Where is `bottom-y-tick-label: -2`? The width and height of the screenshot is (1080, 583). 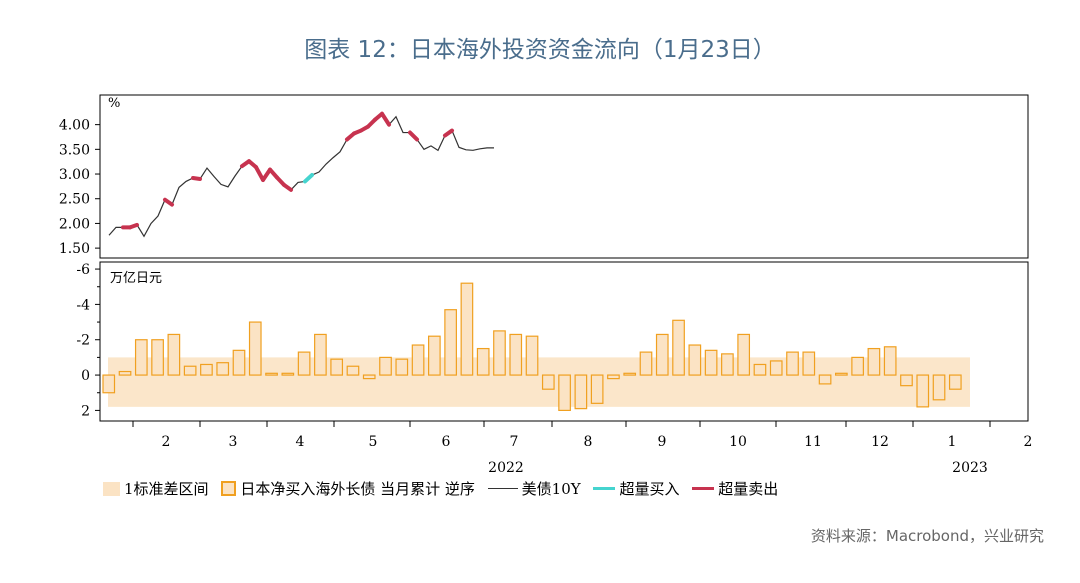 bottom-y-tick-label: -2 is located at coordinates (83, 341).